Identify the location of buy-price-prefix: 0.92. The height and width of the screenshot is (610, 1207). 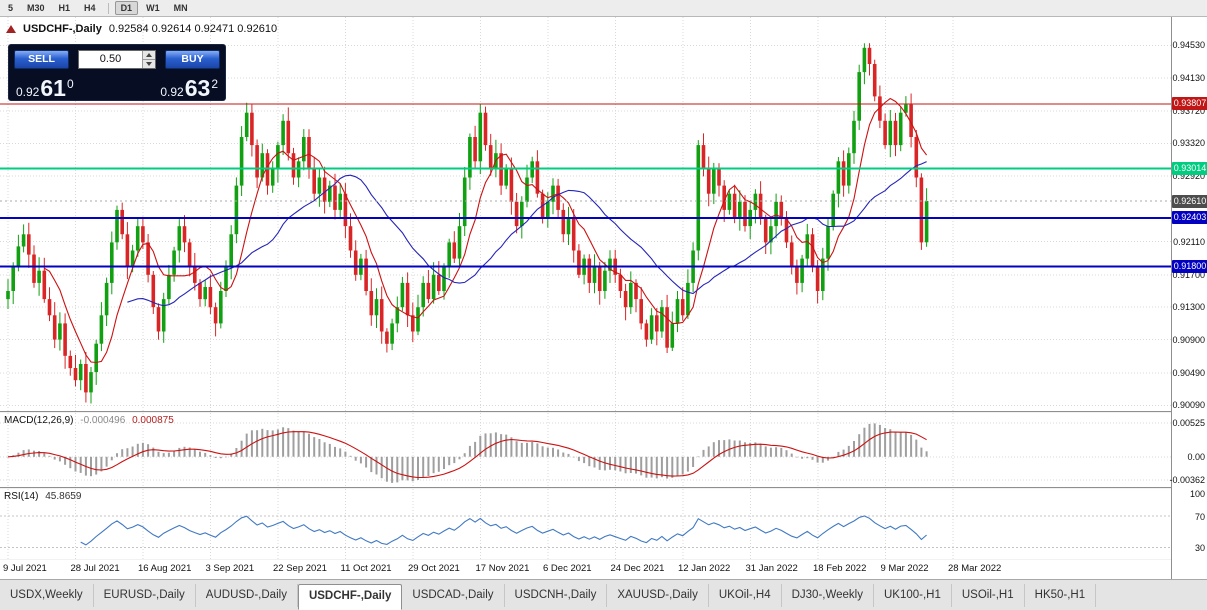
(172, 92).